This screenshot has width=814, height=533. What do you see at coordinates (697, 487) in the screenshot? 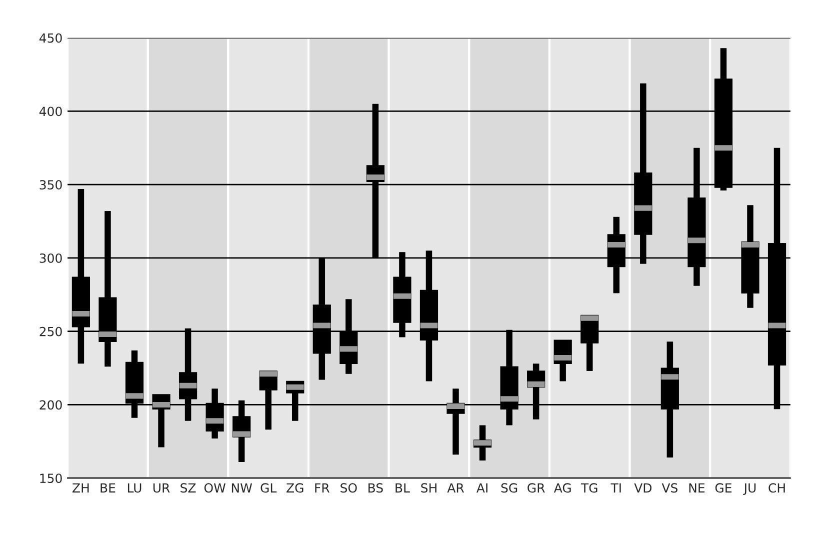
I see `x-tick-label: NE` at bounding box center [697, 487].